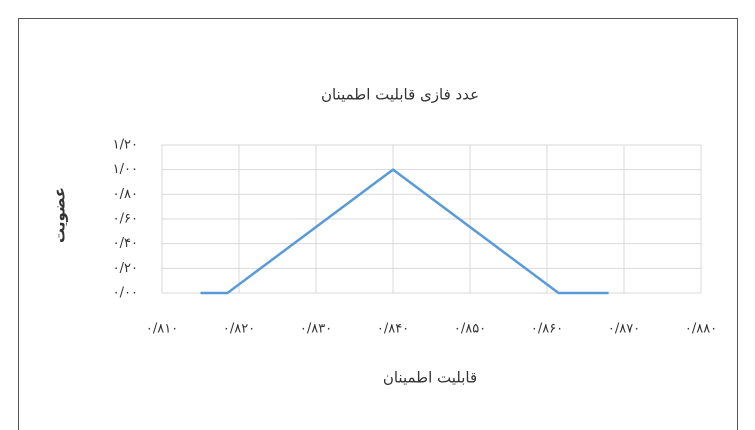  I want to click on y-tick-label: ۰/۸۰, so click(125, 194).